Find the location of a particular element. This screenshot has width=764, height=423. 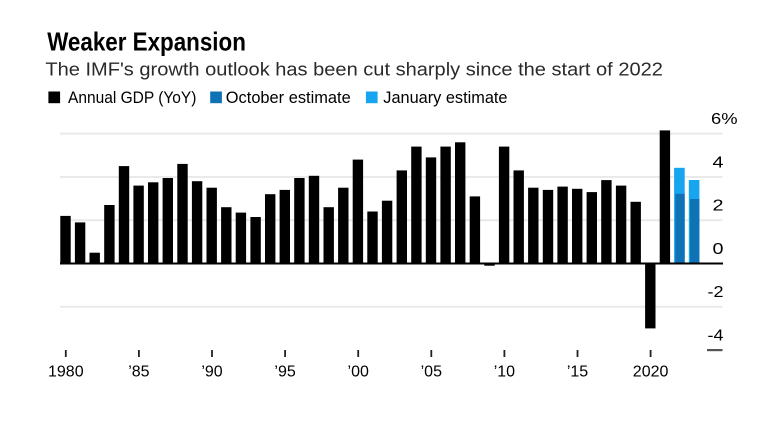

svg-text: ’10 is located at coordinates (504, 372).